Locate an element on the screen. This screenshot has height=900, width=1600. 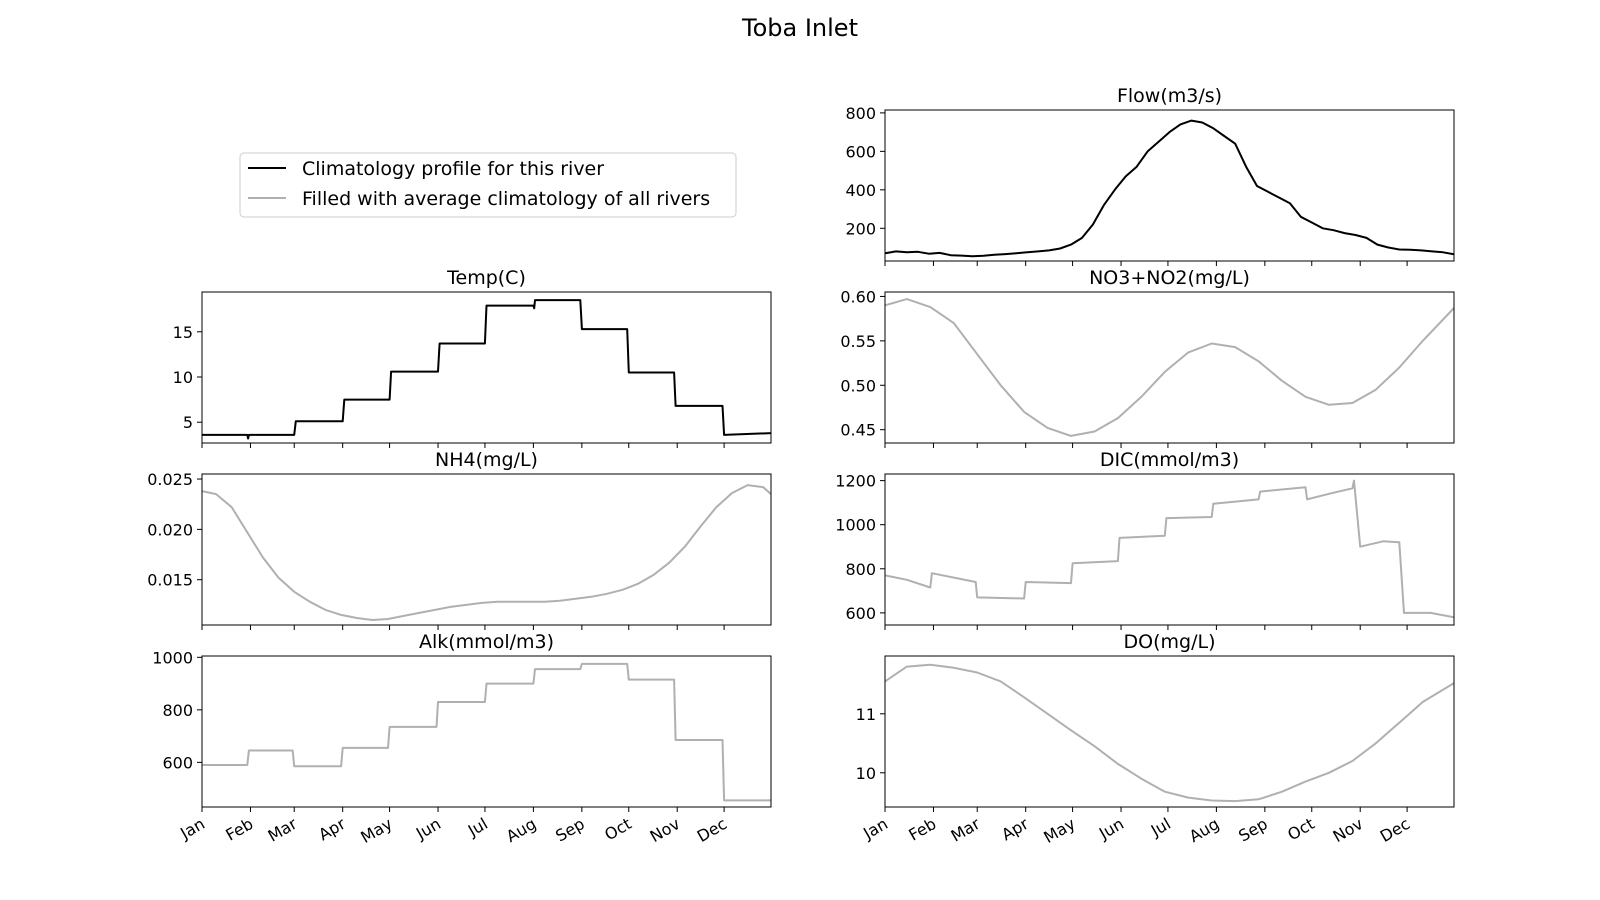
ytick-label-temp-c: 15 is located at coordinates (183, 332).